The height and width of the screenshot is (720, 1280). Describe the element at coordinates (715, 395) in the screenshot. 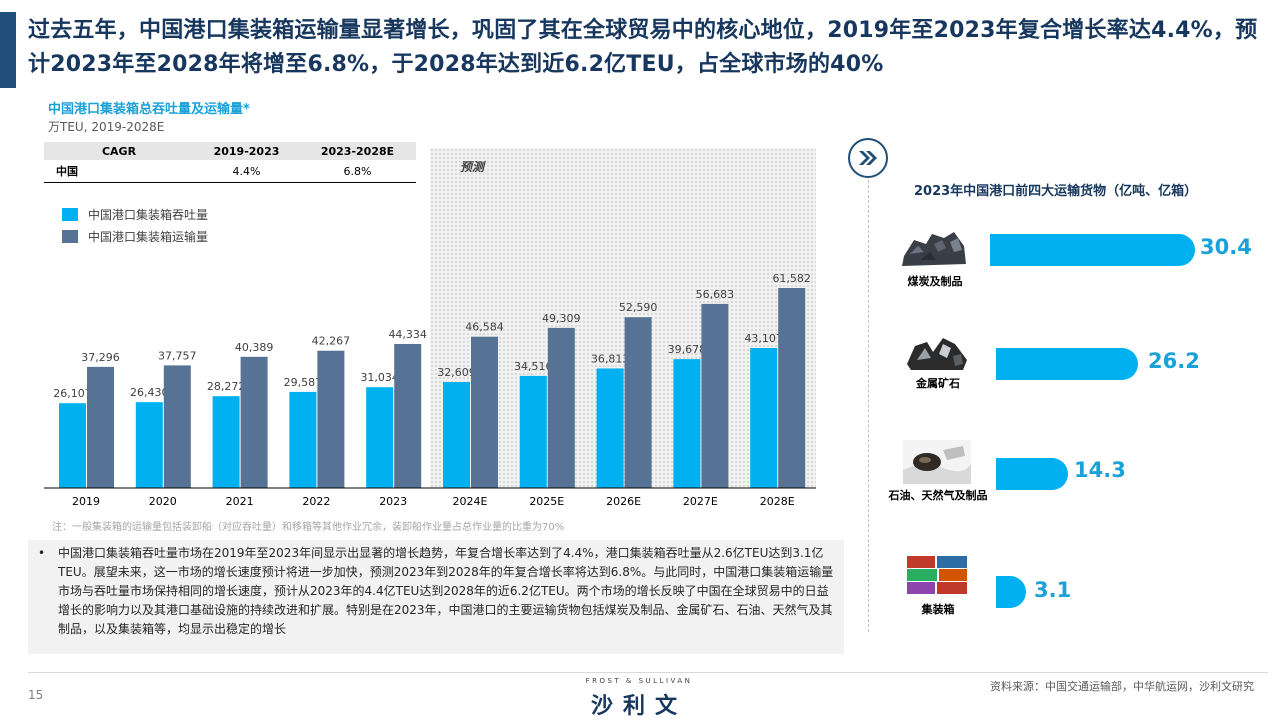

I see `bar-transport-2027E` at that location.